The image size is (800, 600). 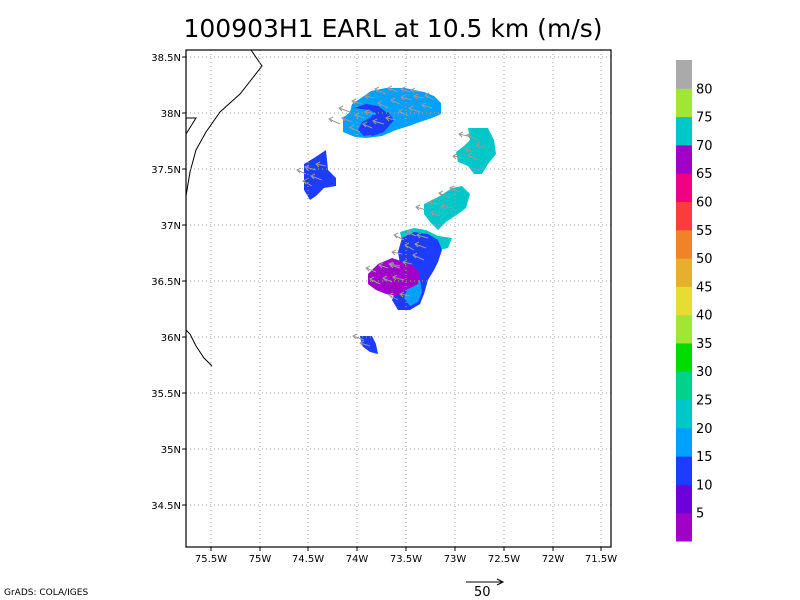 What do you see at coordinates (260, 559) in the screenshot?
I see `lon-tick-label: 75W` at bounding box center [260, 559].